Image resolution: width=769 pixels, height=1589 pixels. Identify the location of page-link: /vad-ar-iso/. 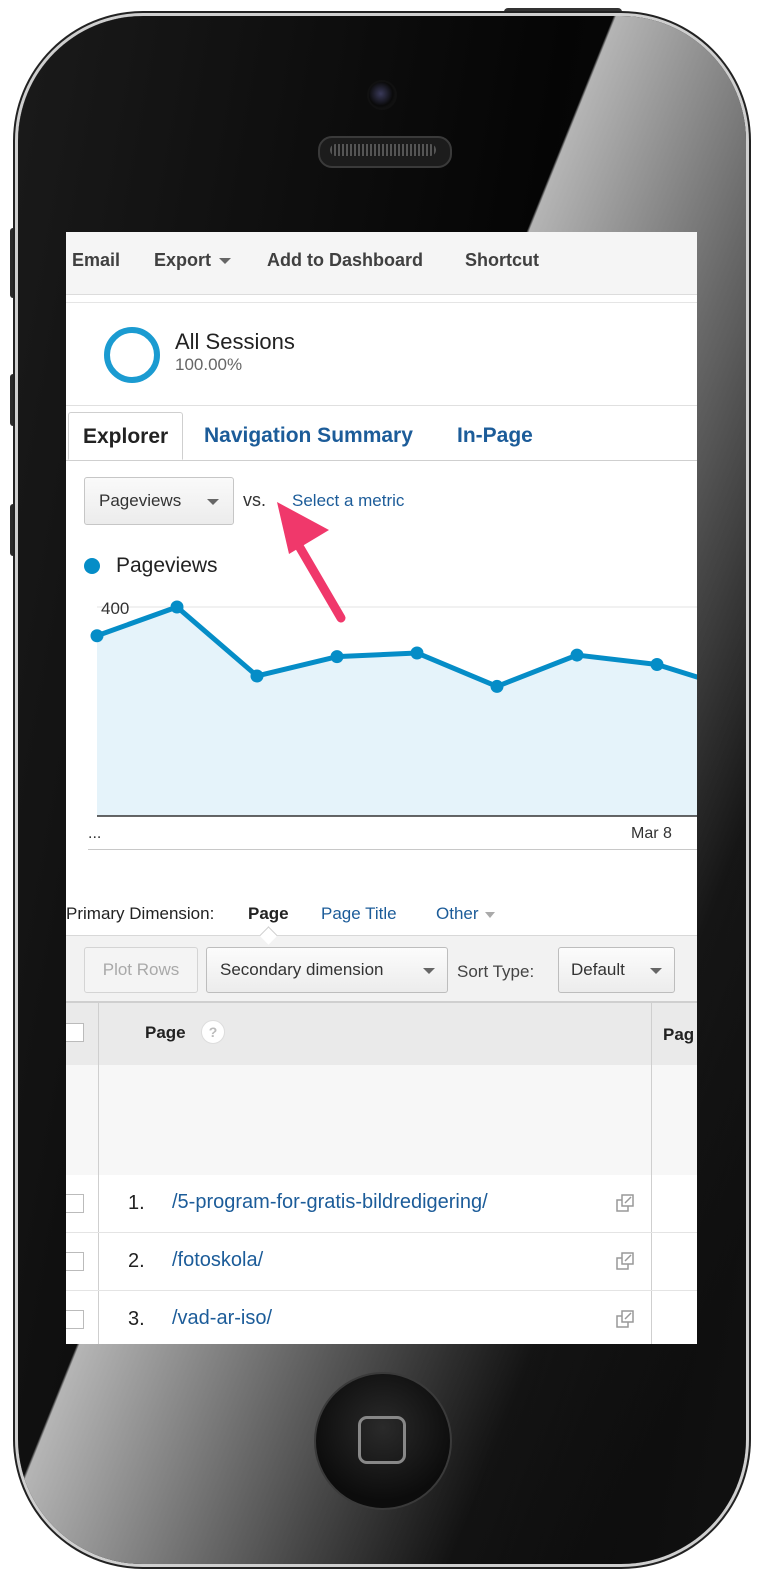
(222, 1318).